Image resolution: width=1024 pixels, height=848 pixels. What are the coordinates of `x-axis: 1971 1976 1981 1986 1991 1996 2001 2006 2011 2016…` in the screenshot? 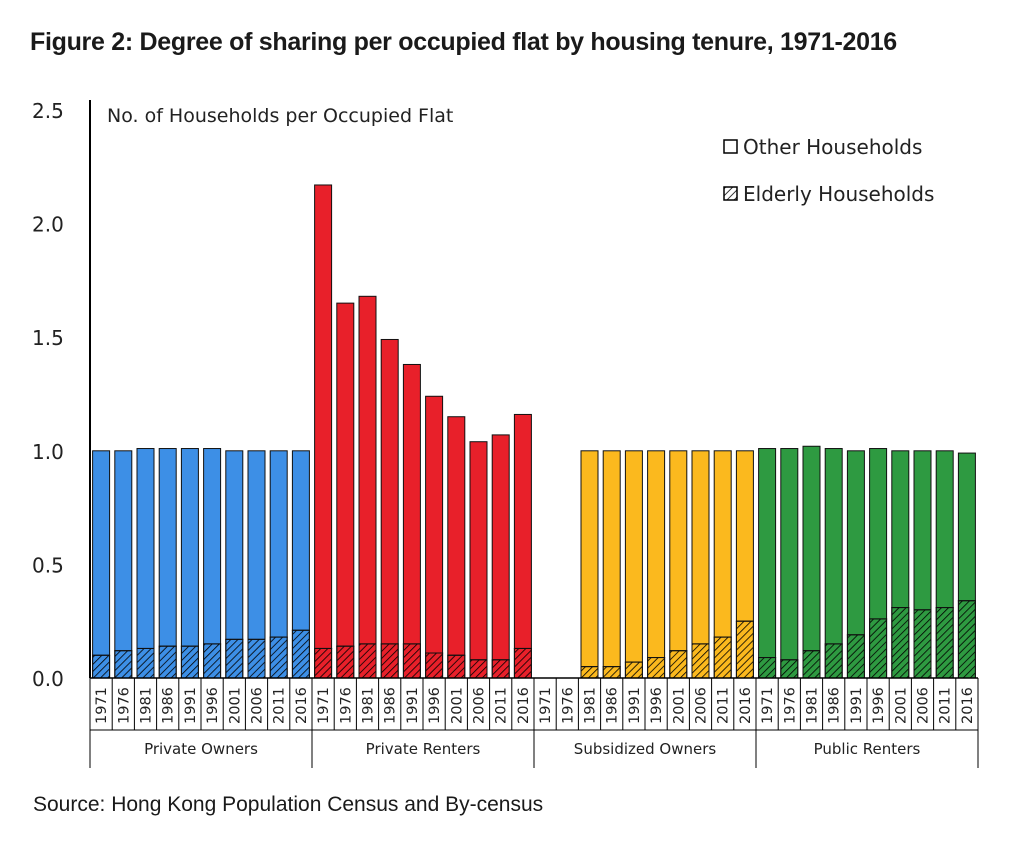 It's located at (534, 722).